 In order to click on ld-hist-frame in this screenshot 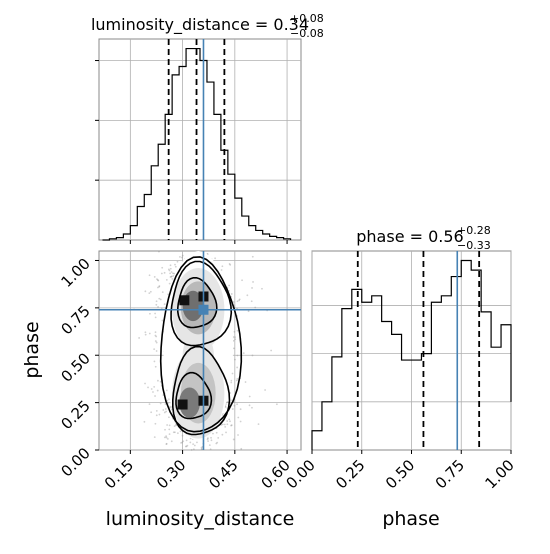, I will do `click(200, 139)`.